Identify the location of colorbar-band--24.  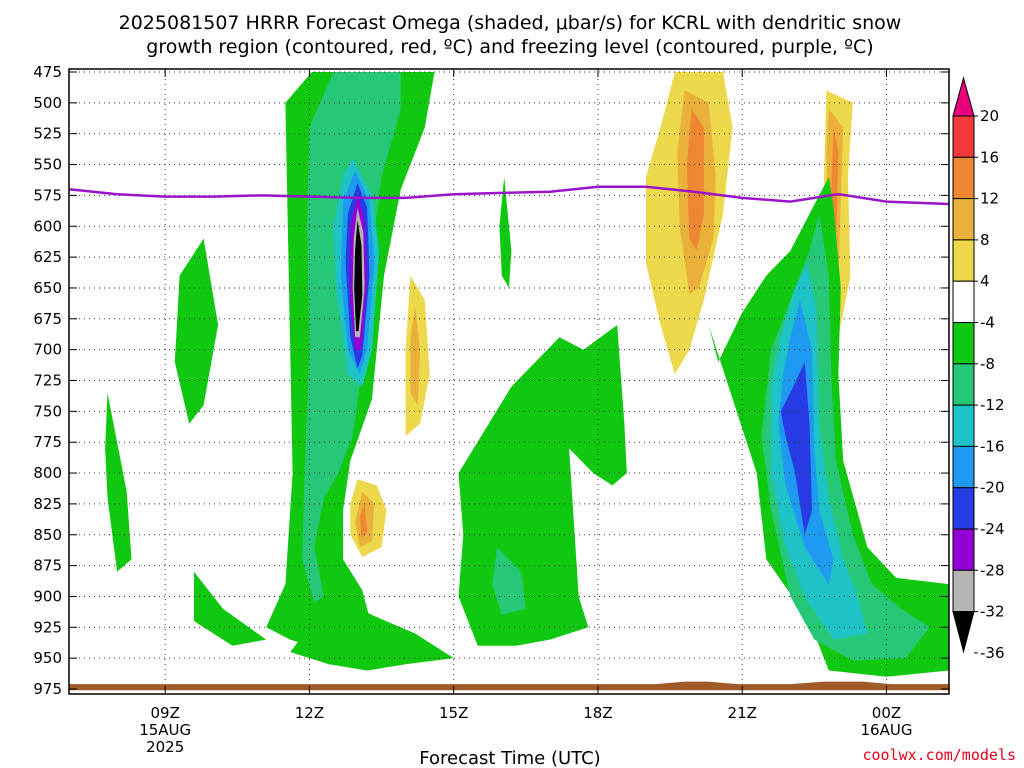
(963, 549).